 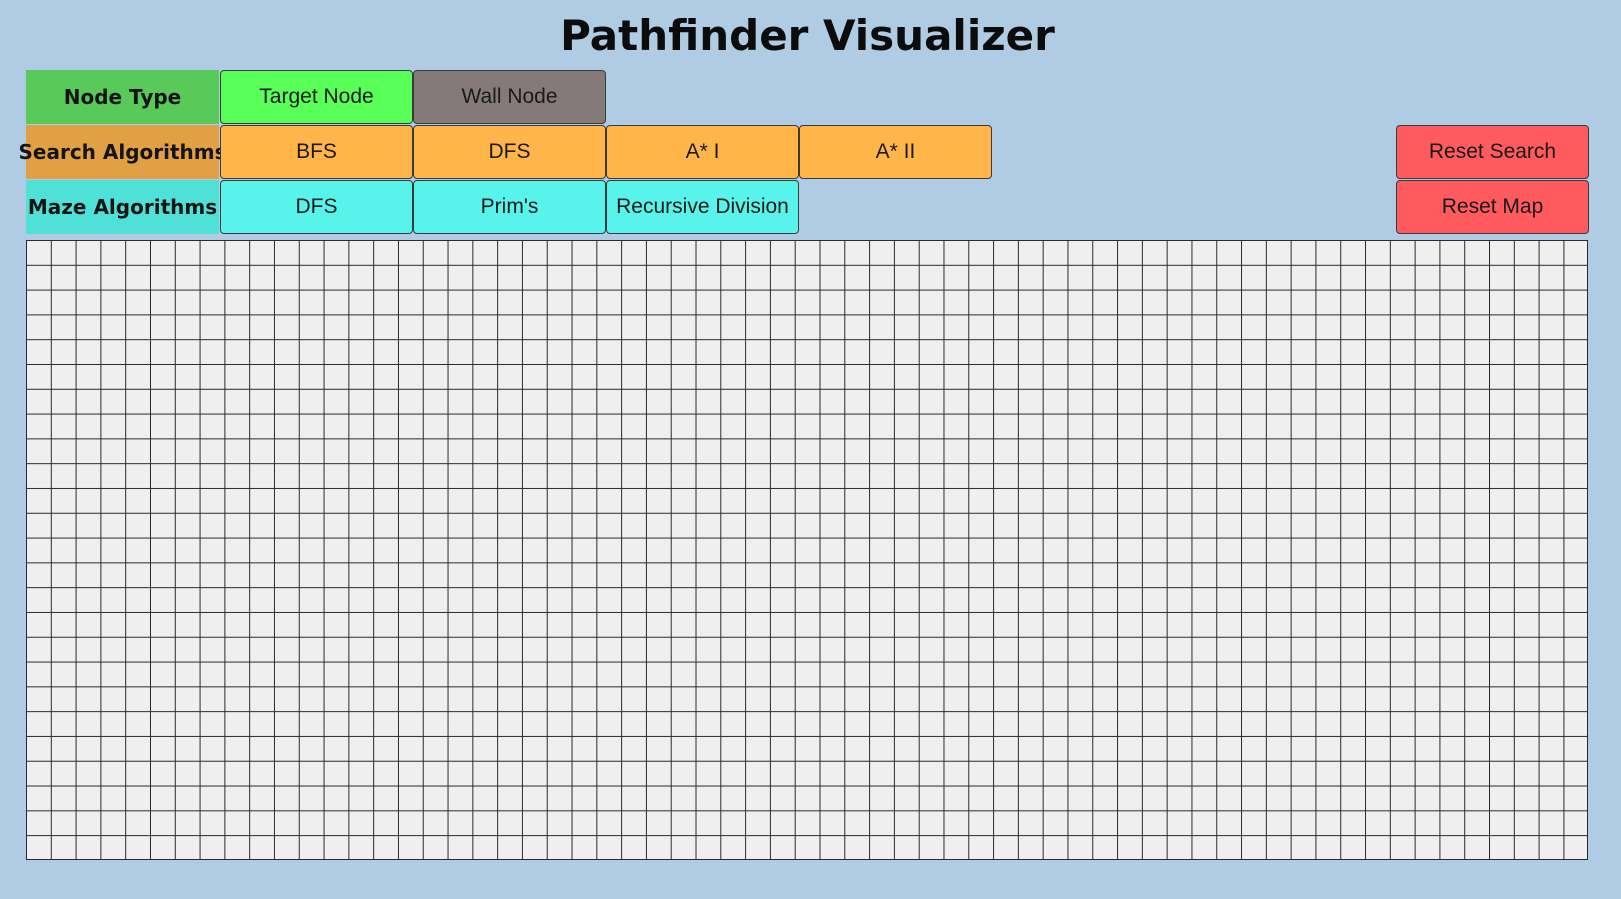 I want to click on node-type-label: Node Type, so click(x=122, y=97).